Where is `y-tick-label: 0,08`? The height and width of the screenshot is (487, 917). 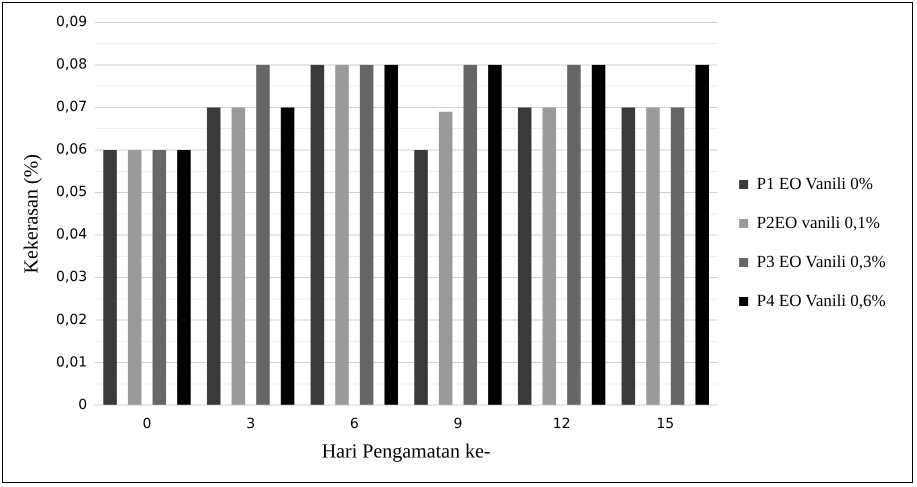
y-tick-label: 0,08 is located at coordinates (72, 64).